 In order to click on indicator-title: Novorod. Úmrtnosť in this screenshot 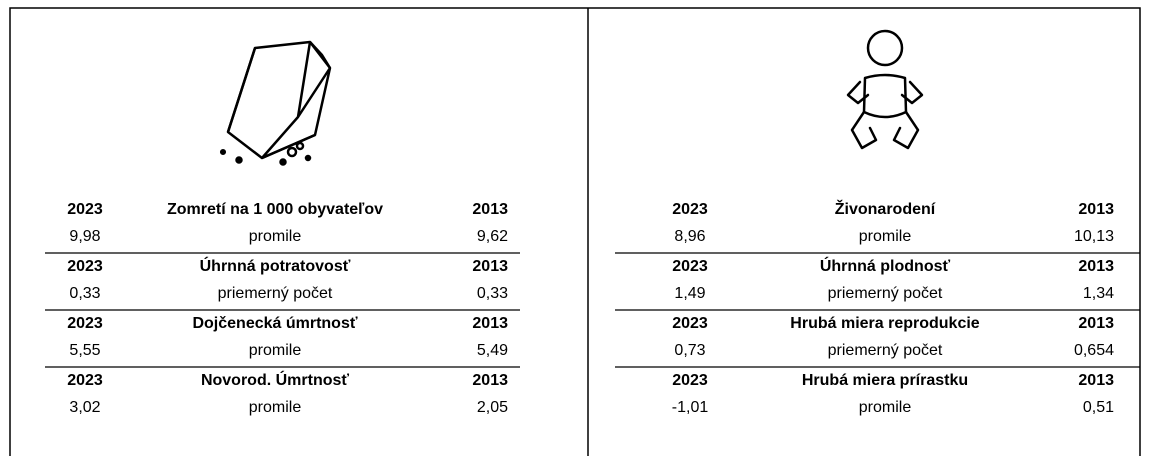, I will do `click(275, 379)`.